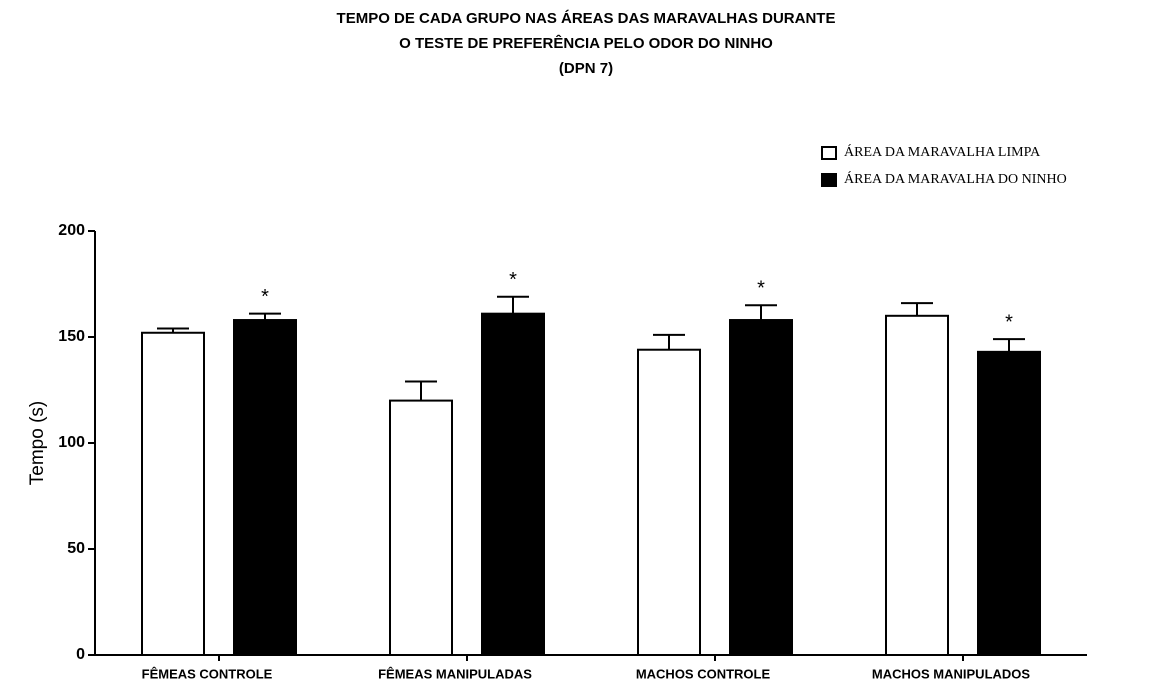 This screenshot has height=686, width=1172. What do you see at coordinates (76, 548) in the screenshot?
I see `y-tick-label: 50` at bounding box center [76, 548].